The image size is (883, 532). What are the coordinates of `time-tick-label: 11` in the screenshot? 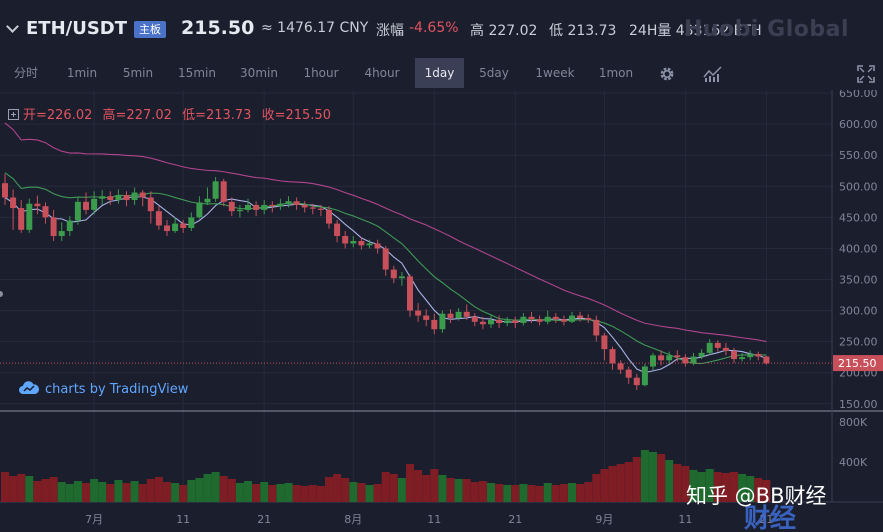 It's located at (434, 519).